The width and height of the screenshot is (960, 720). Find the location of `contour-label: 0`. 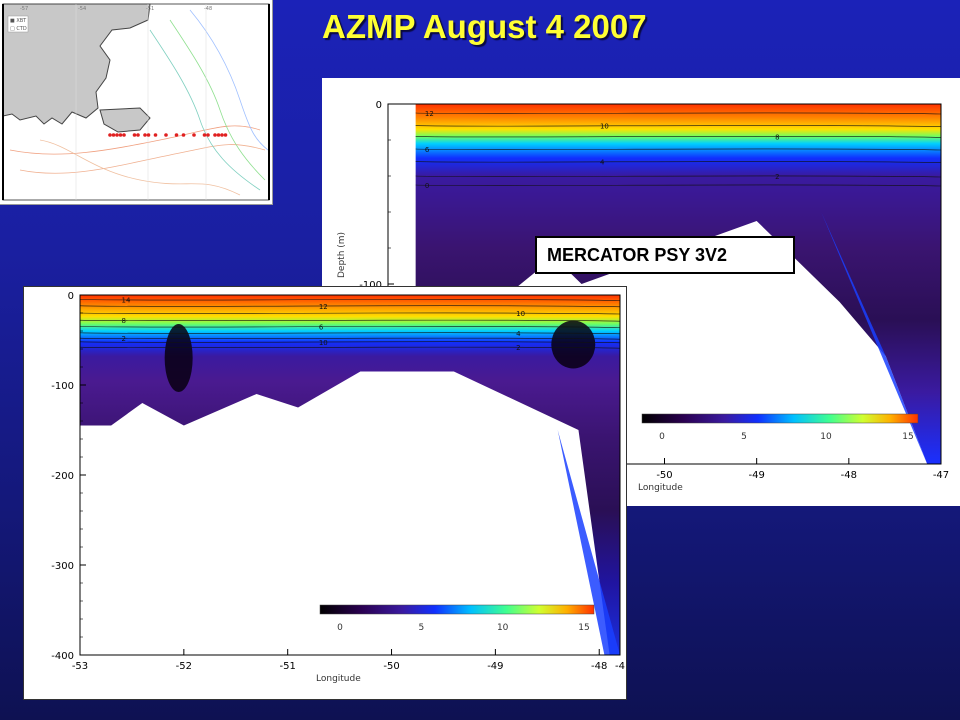

contour-label: 0 is located at coordinates (427, 186).